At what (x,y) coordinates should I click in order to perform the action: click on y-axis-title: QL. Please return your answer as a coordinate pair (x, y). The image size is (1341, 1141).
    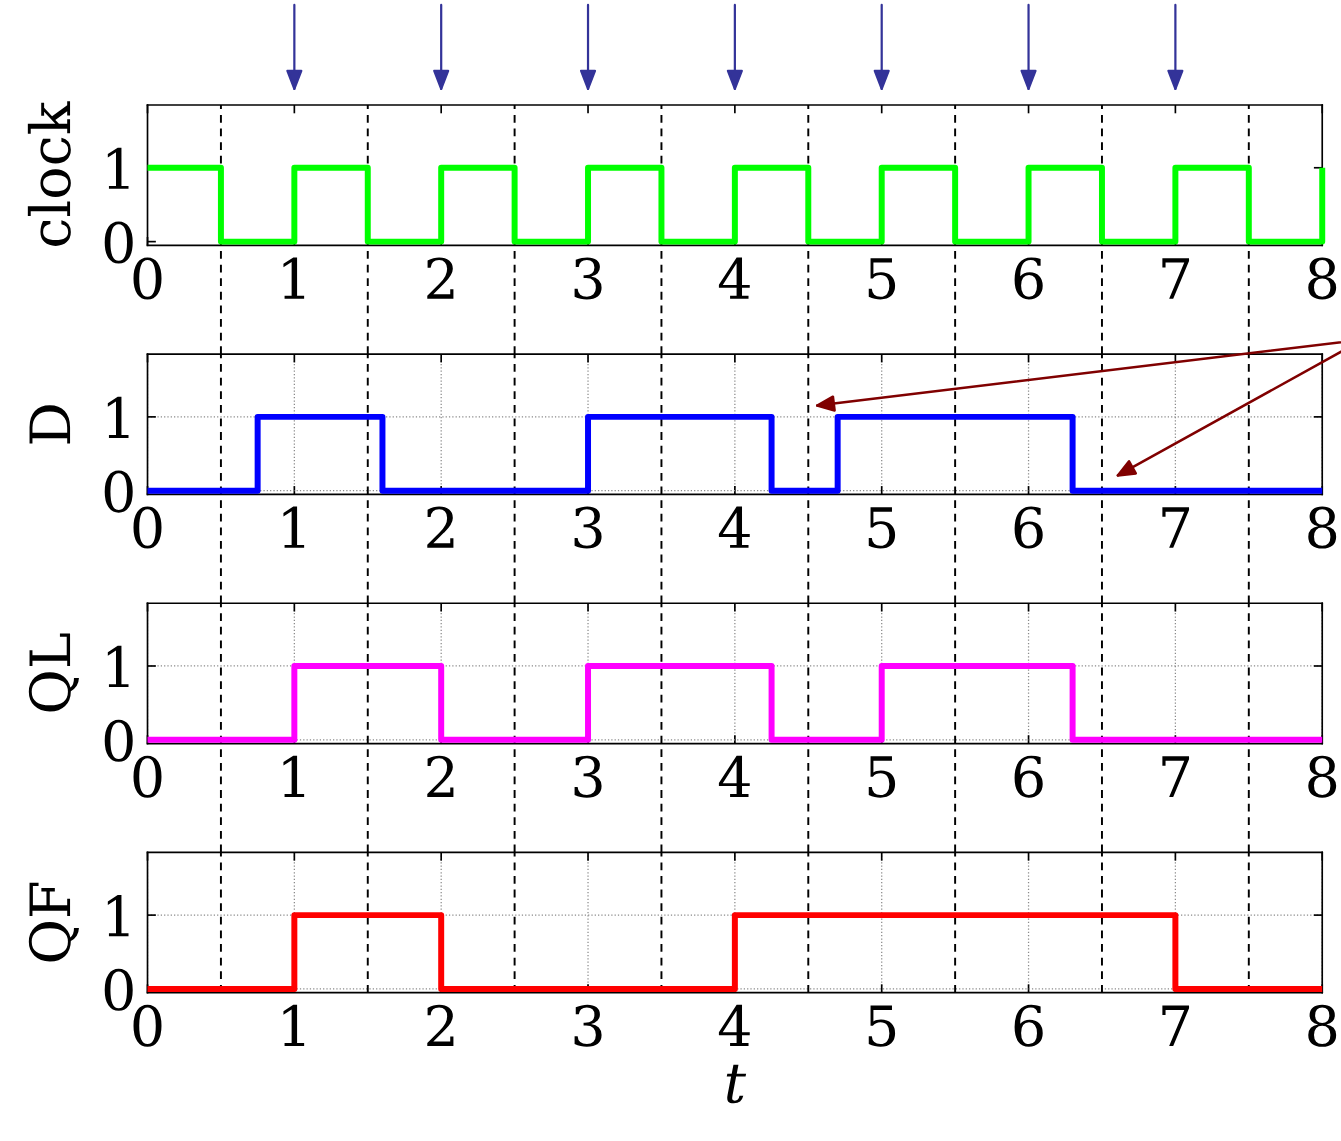
    Looking at the image, I should click on (53, 672).